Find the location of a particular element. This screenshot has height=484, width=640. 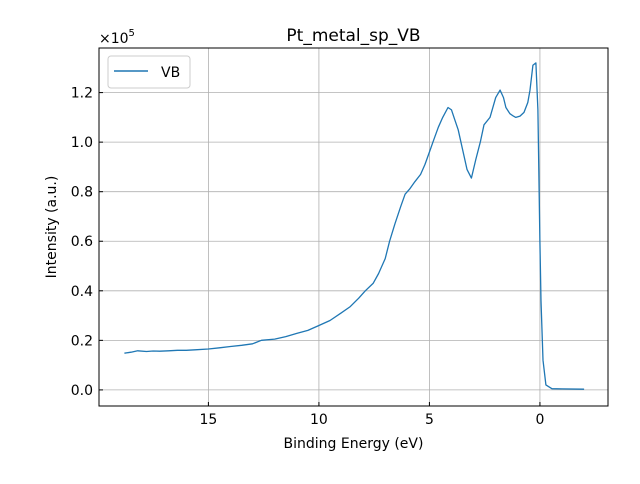

legend: VB is located at coordinates (149, 72).